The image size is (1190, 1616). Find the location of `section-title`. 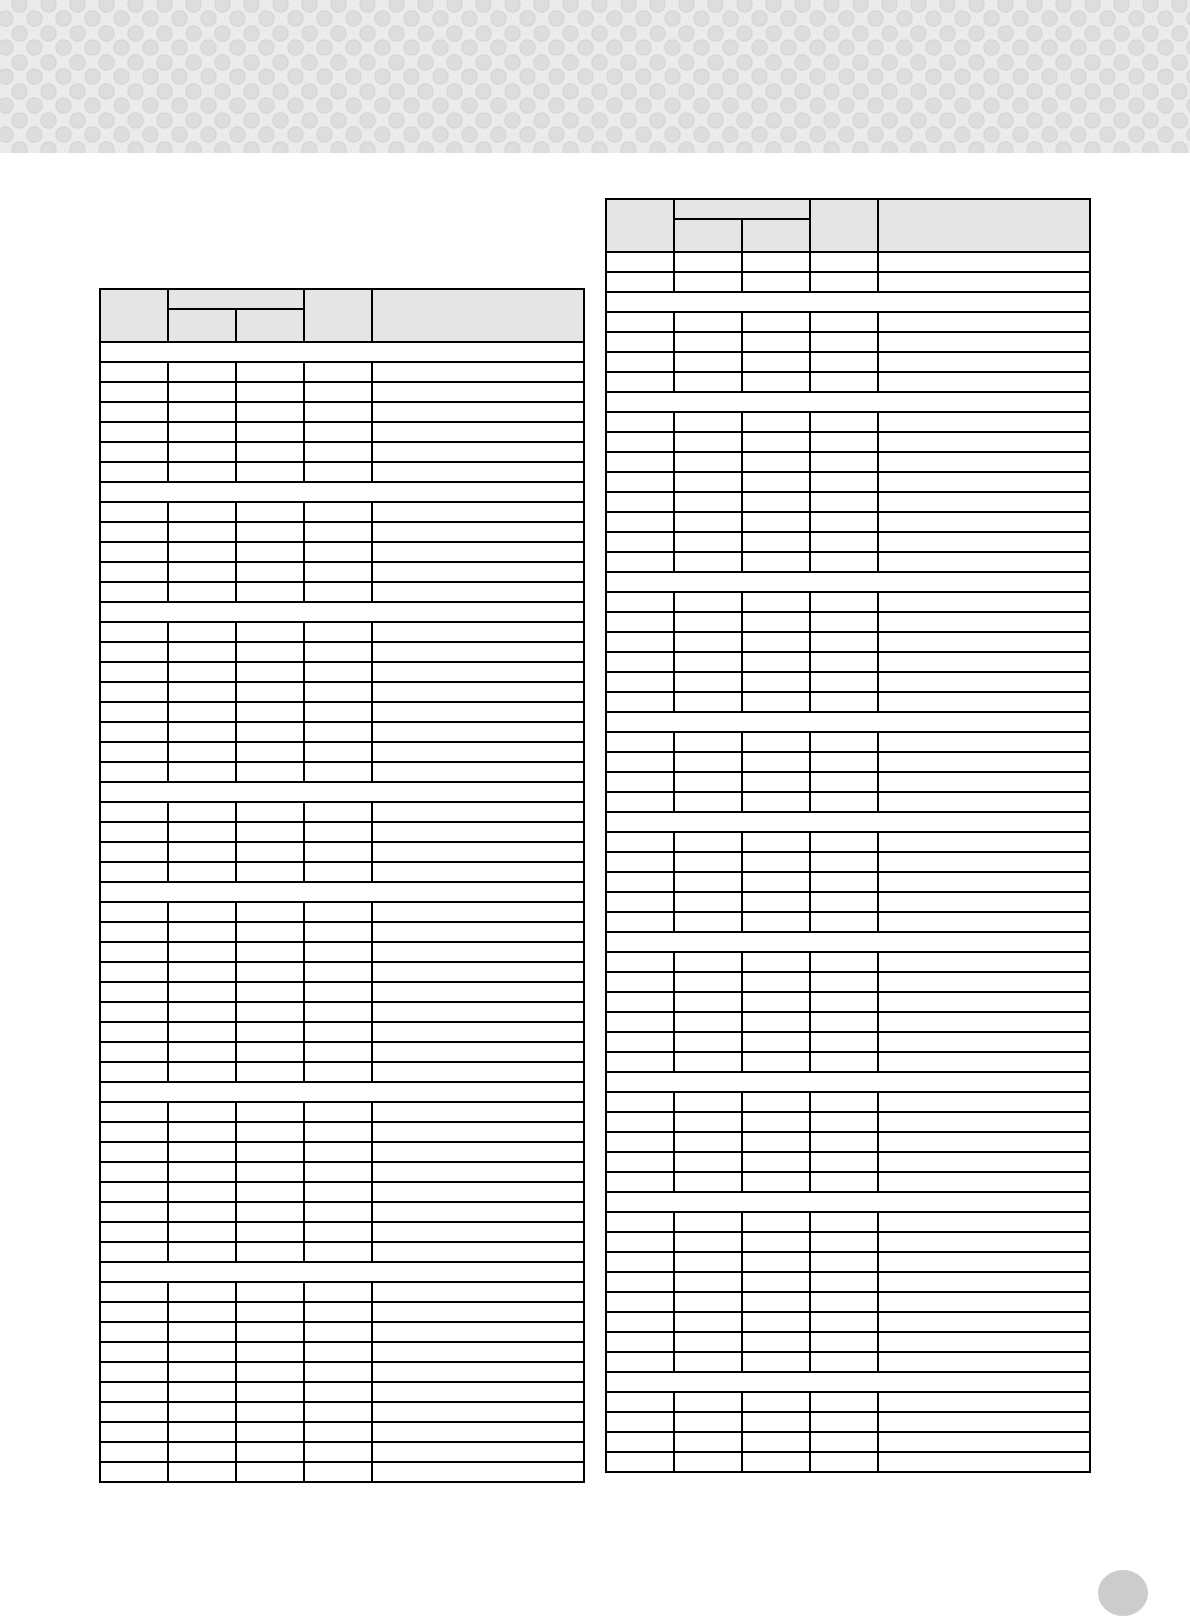

section-title is located at coordinates (342, 352).